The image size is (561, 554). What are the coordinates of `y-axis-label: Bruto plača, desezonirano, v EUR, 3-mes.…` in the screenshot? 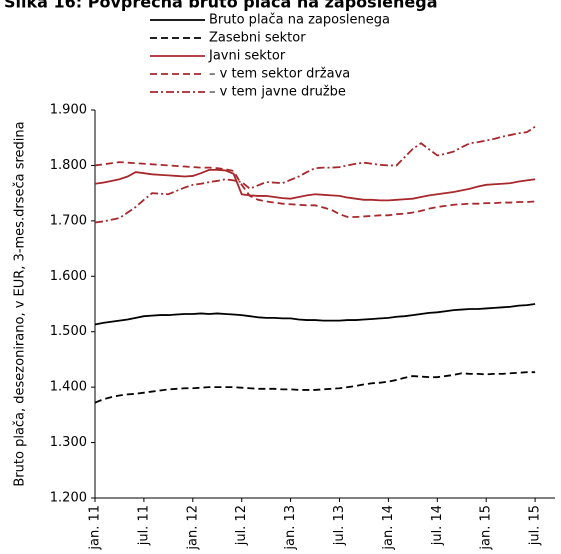 It's located at (20, 303).